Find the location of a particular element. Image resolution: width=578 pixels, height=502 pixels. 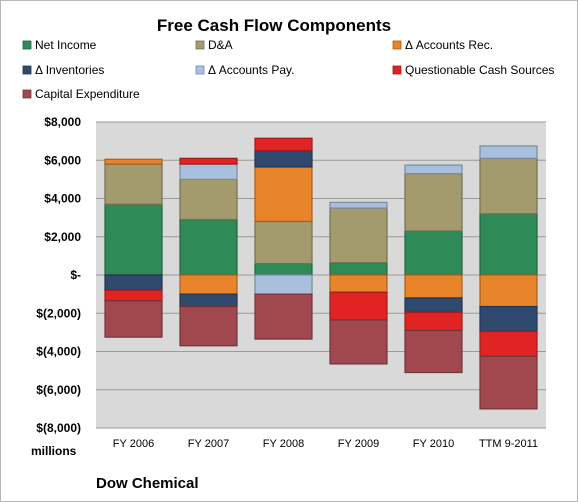

legend-item-delta-inventories: Δ Inventories is located at coordinates (63, 70).